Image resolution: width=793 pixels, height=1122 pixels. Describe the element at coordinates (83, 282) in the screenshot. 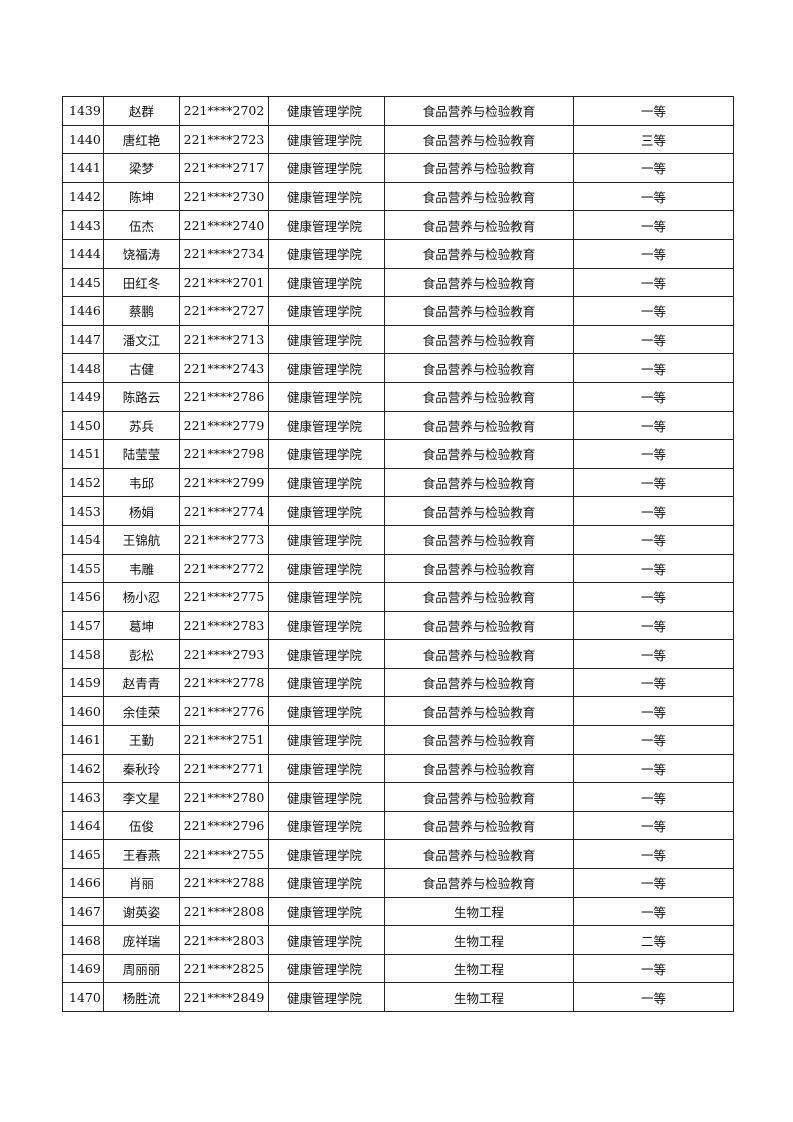

I see `row-number-cell: 1445` at that location.